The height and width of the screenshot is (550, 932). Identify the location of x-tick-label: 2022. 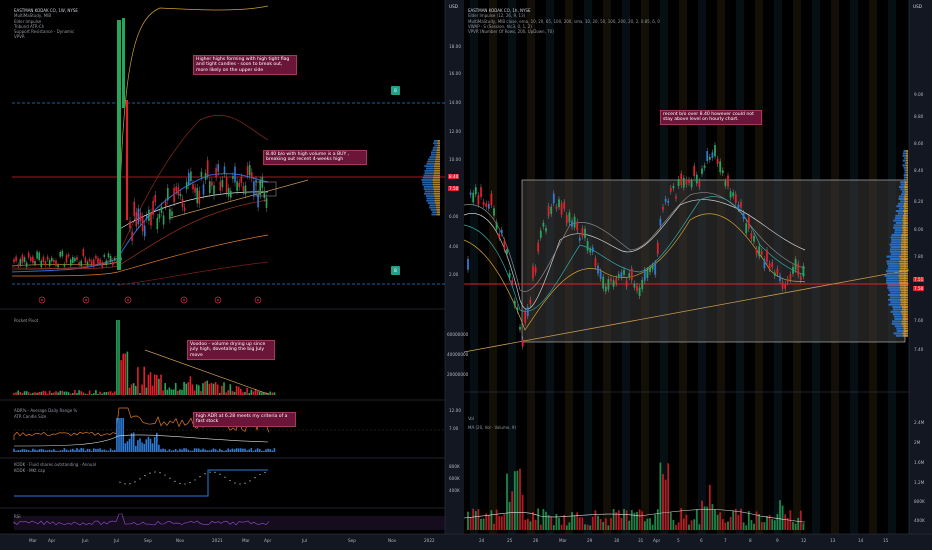
(429, 540).